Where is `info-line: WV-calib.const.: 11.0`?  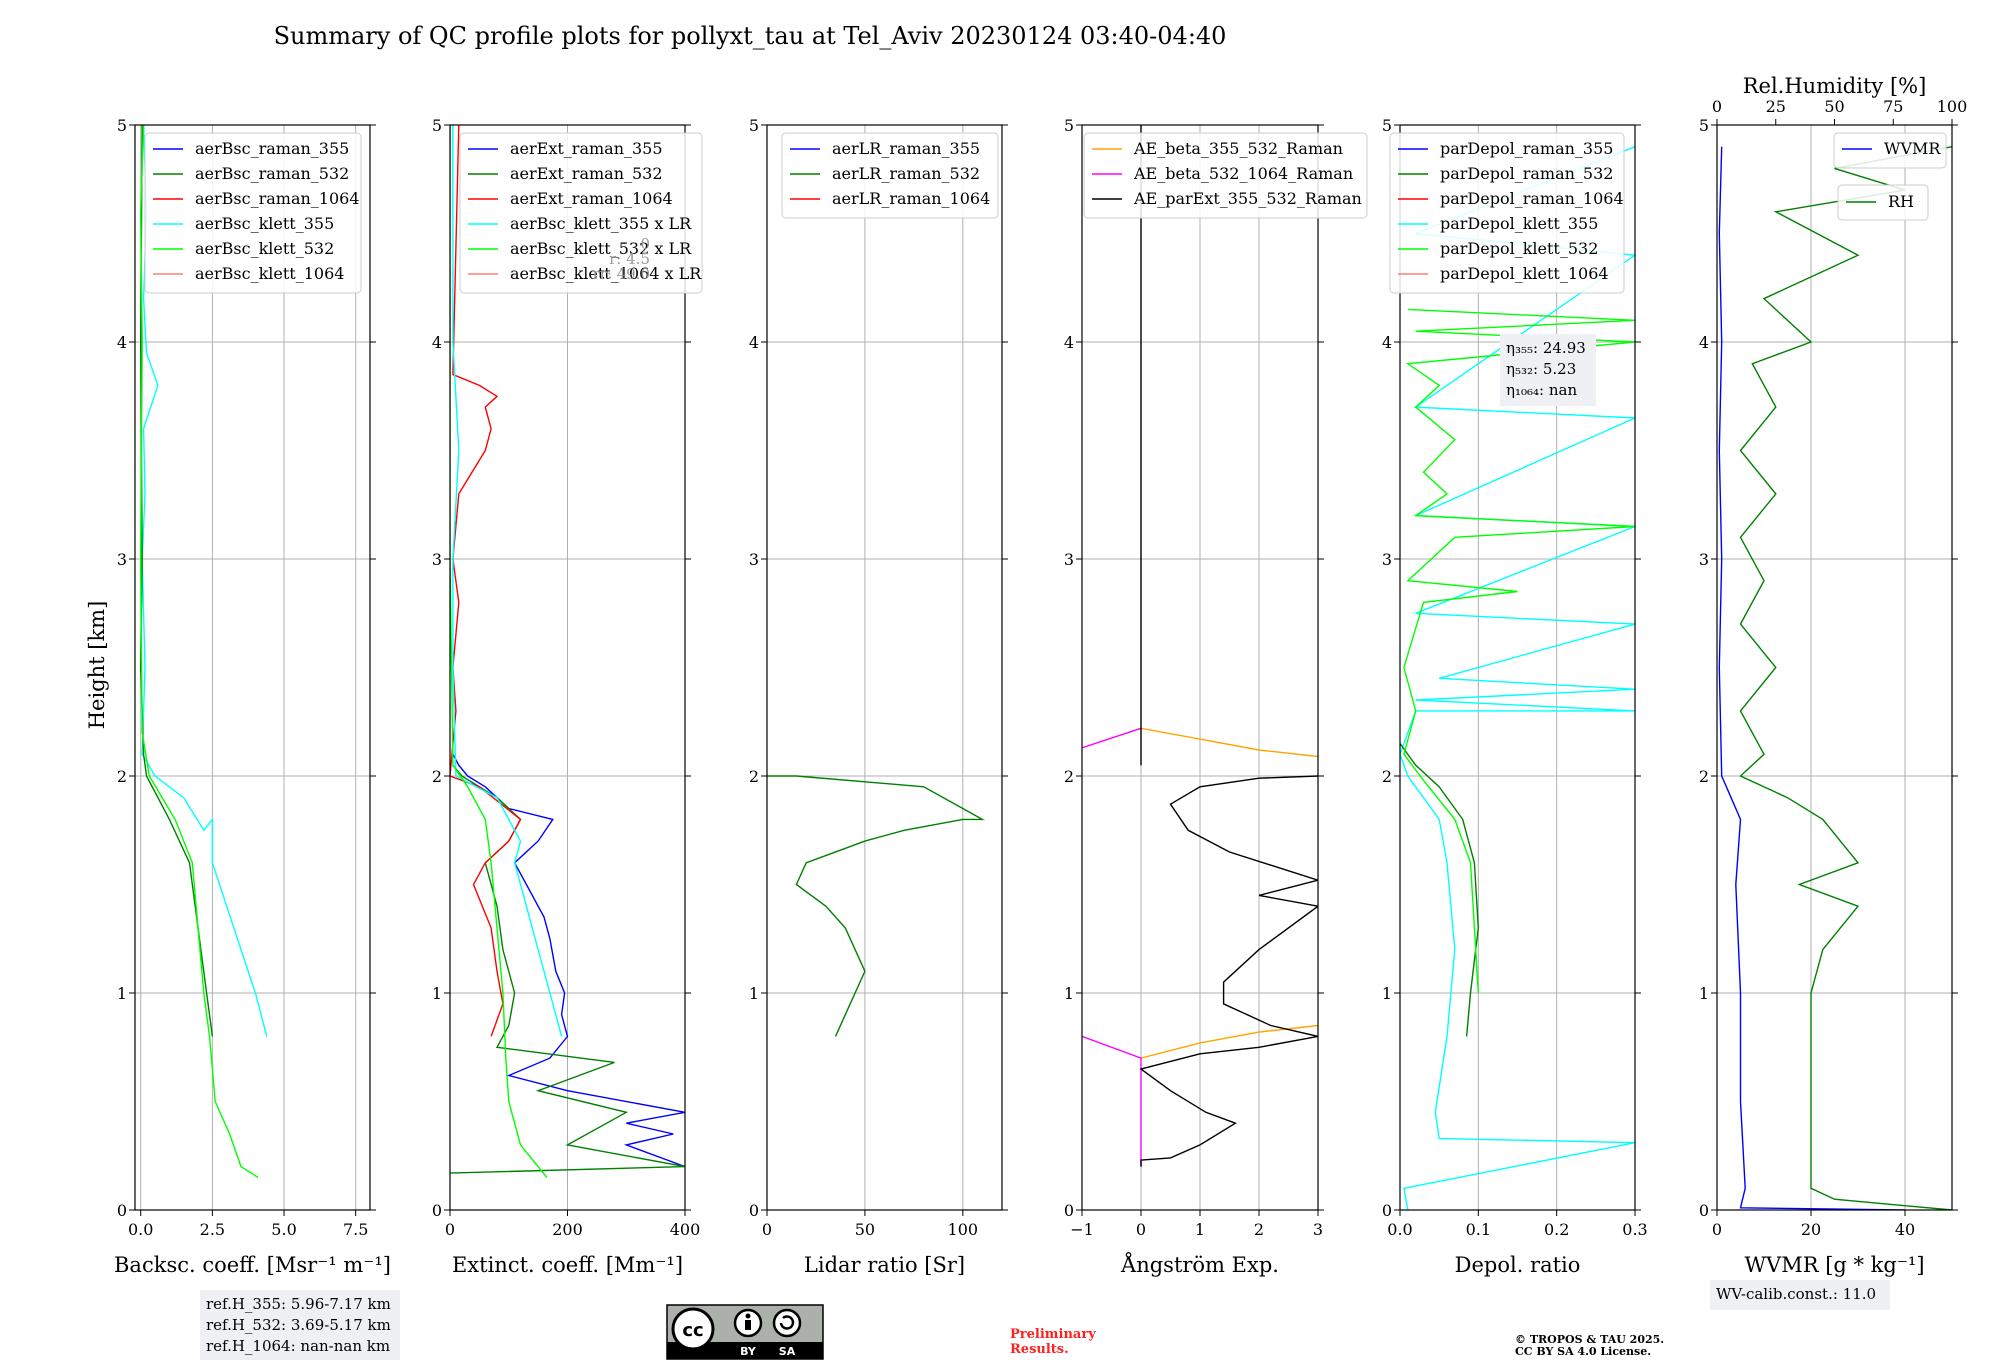 info-line: WV-calib.const.: 11.0 is located at coordinates (1796, 1294).